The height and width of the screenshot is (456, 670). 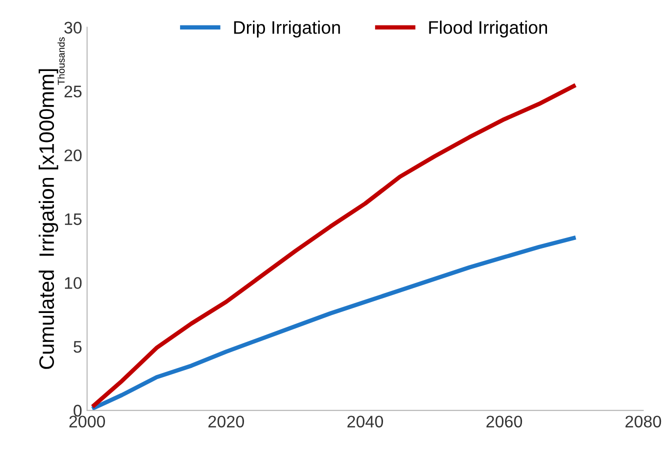 I want to click on x-tick-label: 2020, so click(x=226, y=422).